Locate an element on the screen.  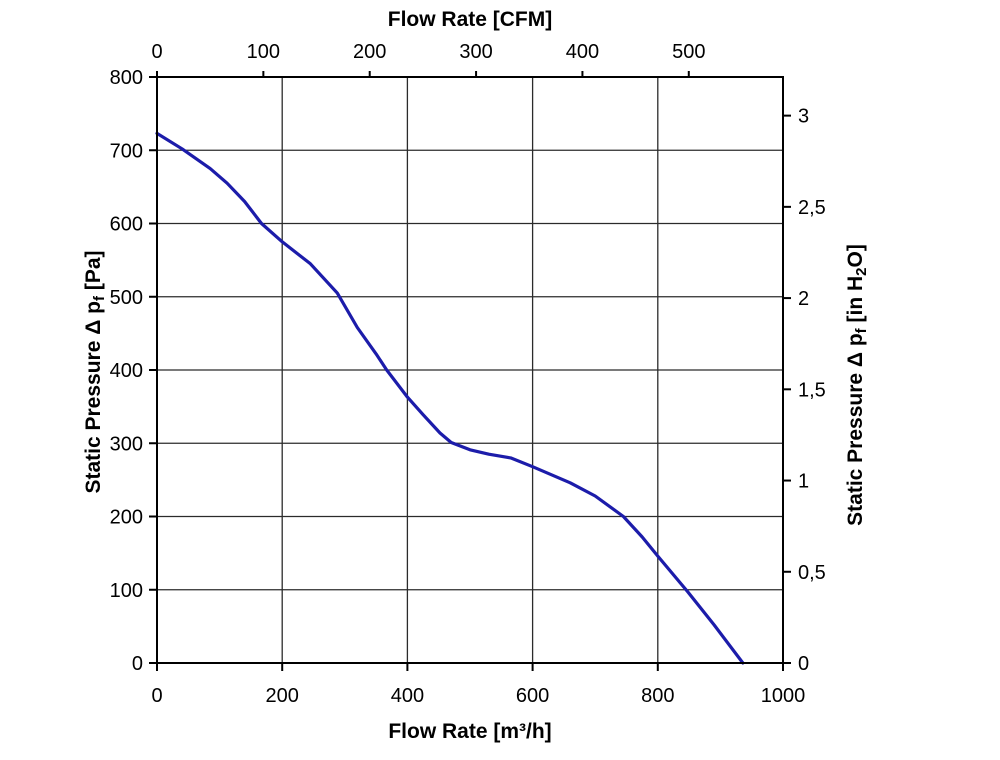
top-axis-title: Flow Rate [CFM] is located at coordinates (470, 19).